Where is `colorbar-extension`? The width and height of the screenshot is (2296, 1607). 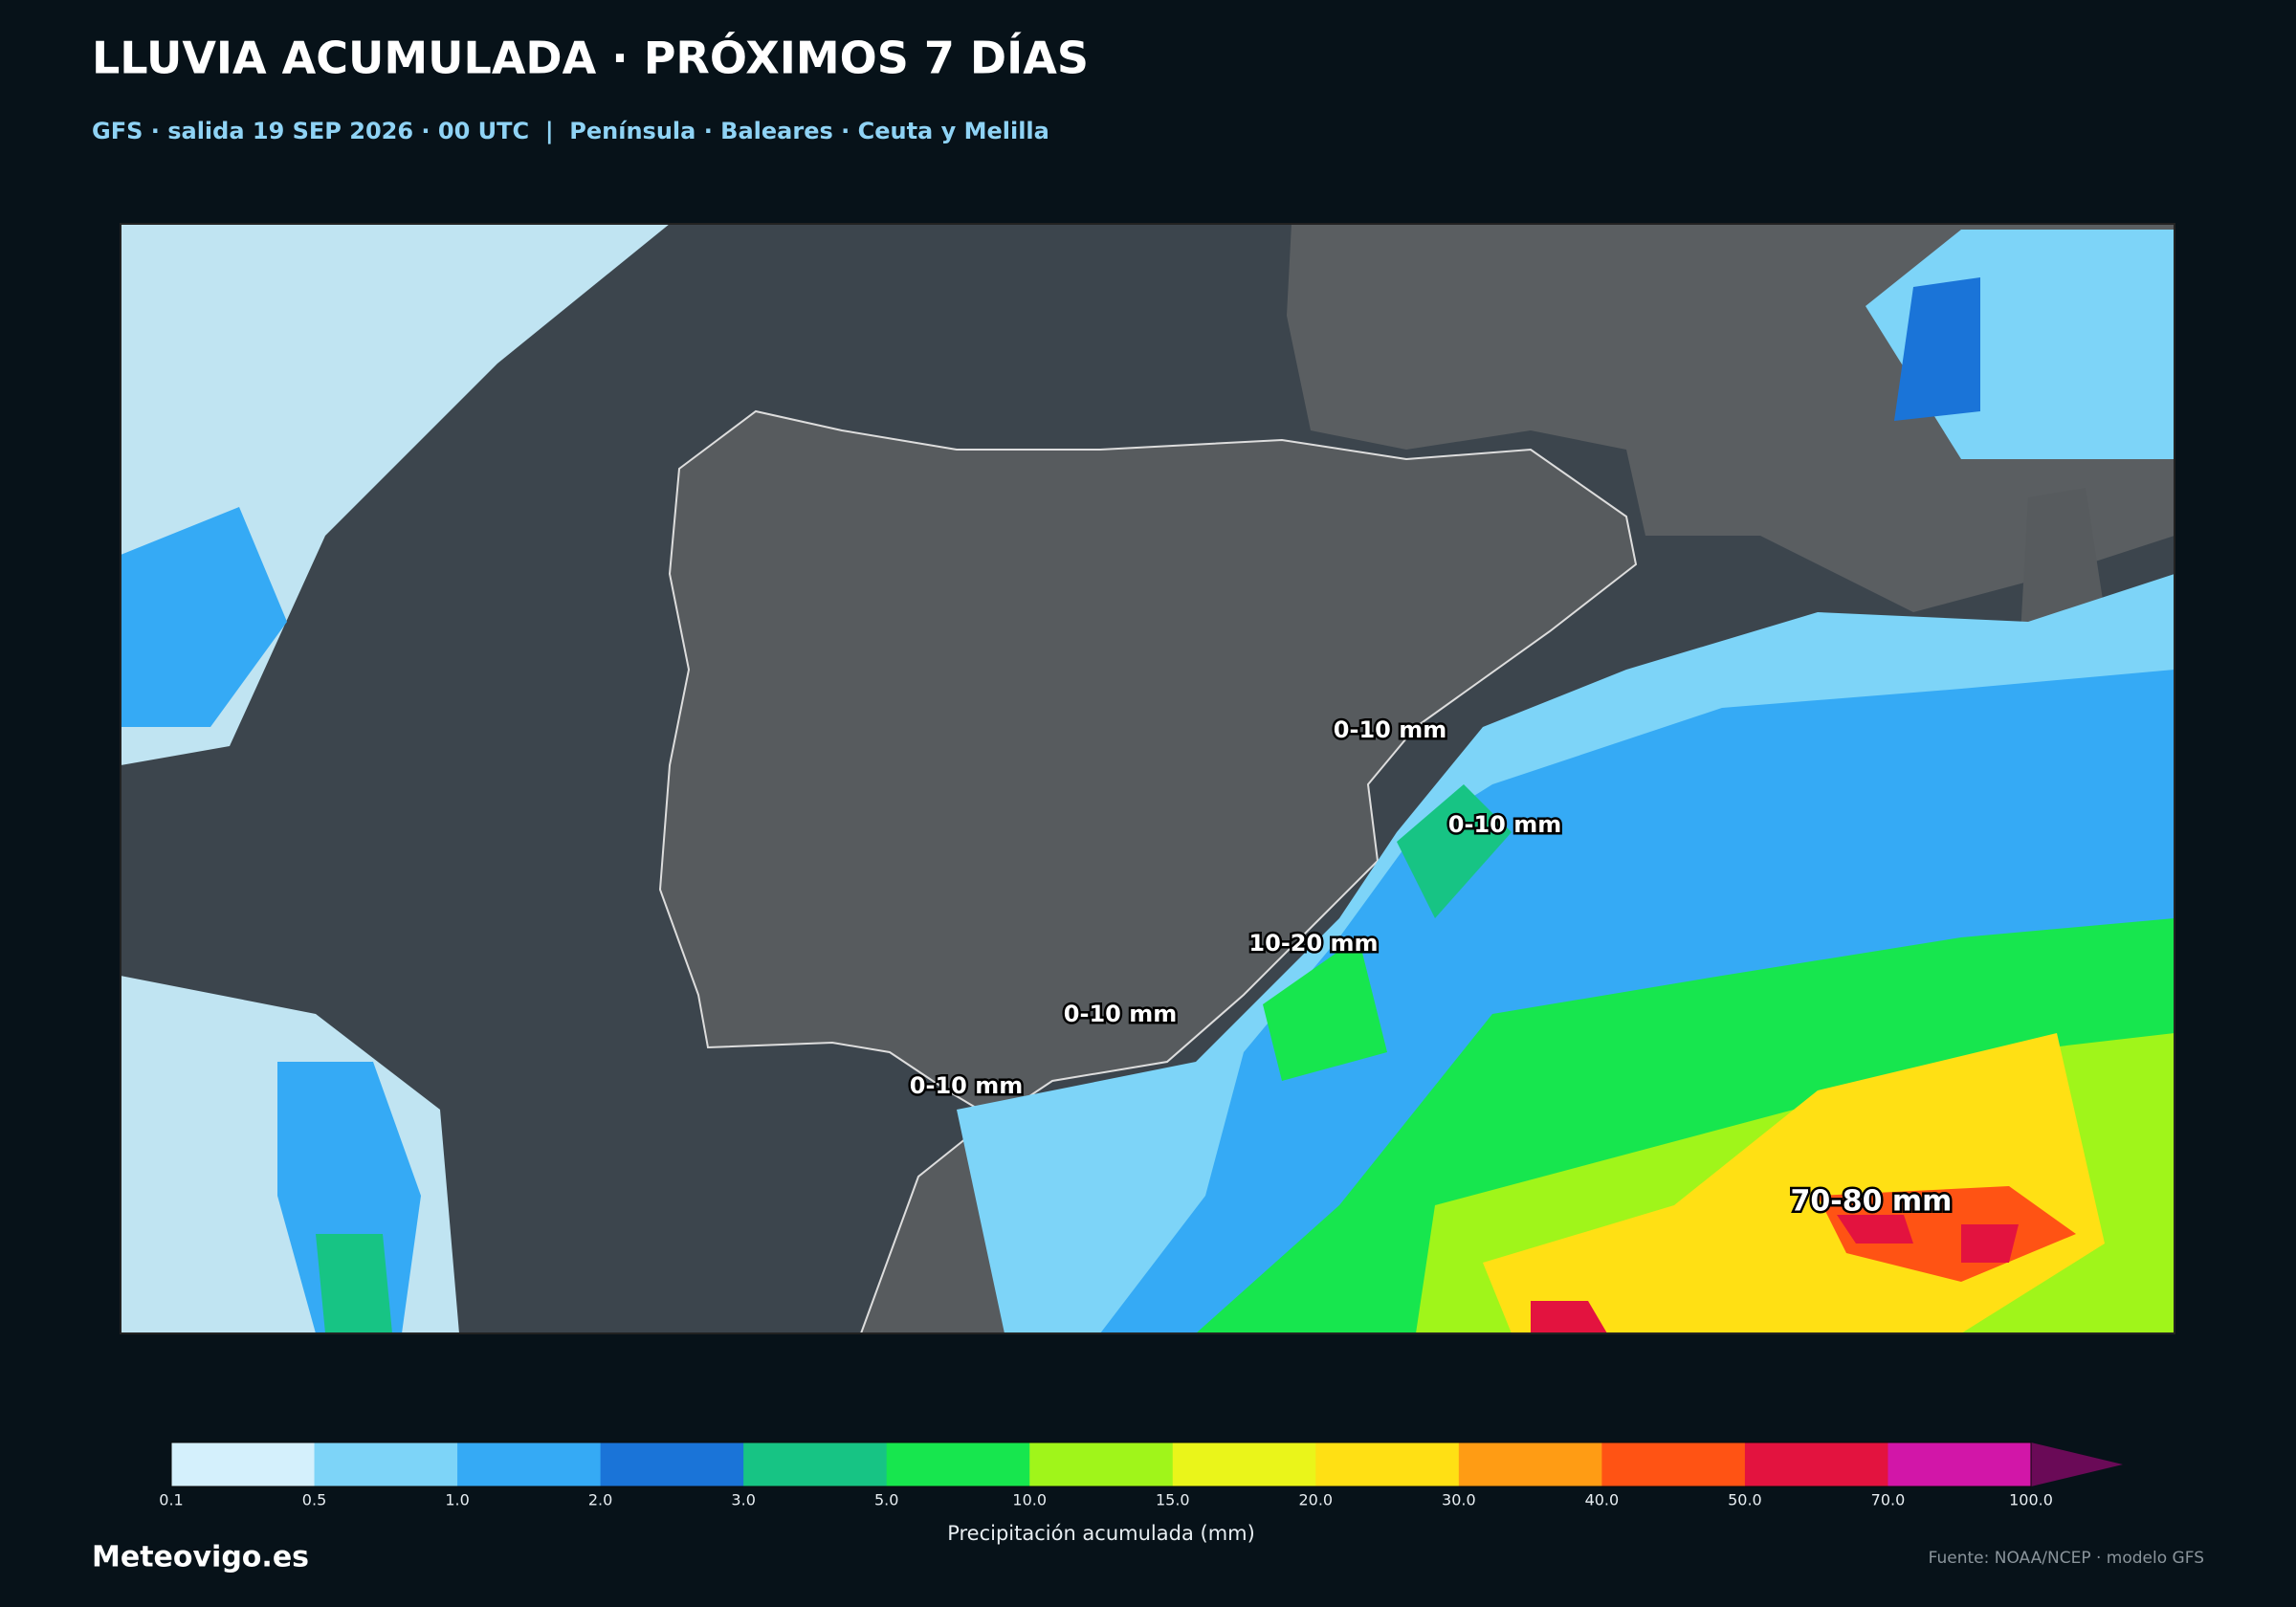
colorbar-extension is located at coordinates (2077, 1464).